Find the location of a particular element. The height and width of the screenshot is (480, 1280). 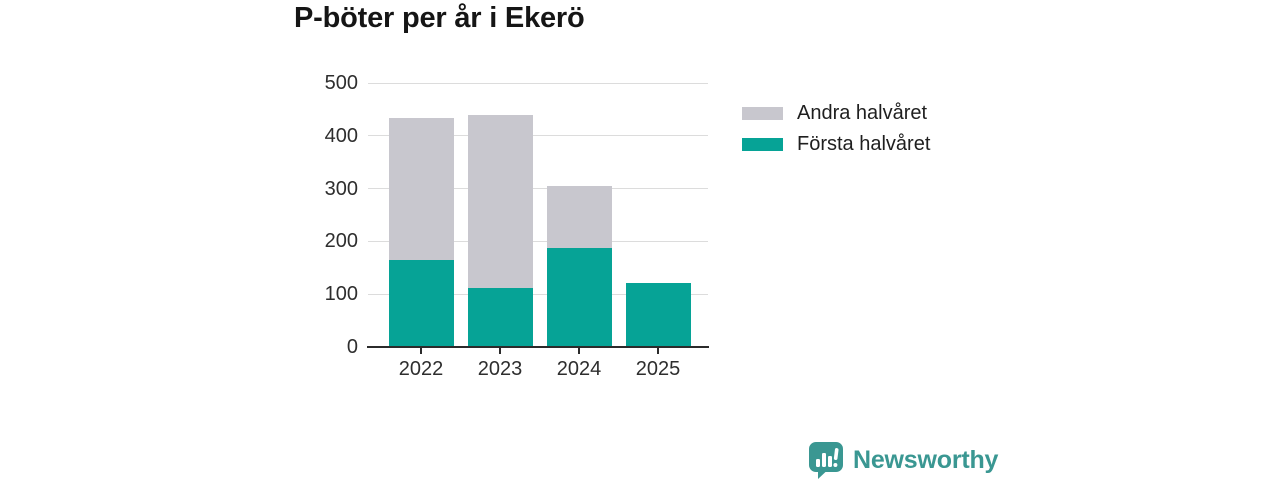

bar-segment-2022-f-rsta-halv-ret is located at coordinates (421, 303).